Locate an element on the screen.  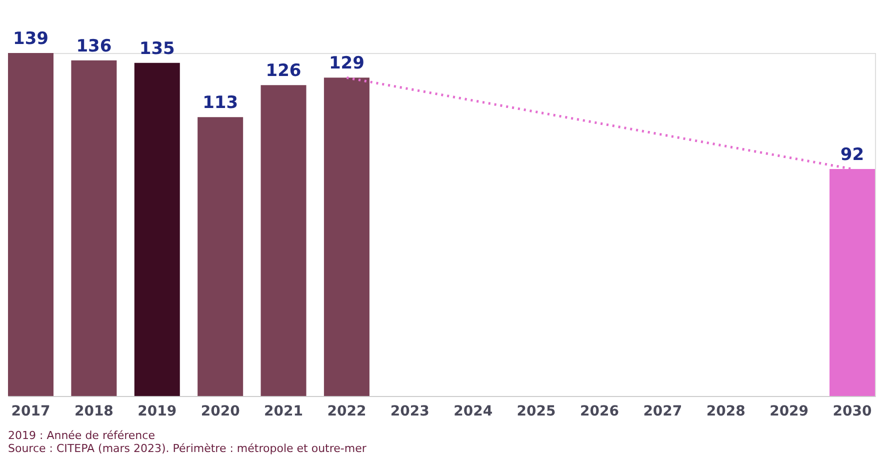
x-tick-label: 2022 is located at coordinates (346, 412).